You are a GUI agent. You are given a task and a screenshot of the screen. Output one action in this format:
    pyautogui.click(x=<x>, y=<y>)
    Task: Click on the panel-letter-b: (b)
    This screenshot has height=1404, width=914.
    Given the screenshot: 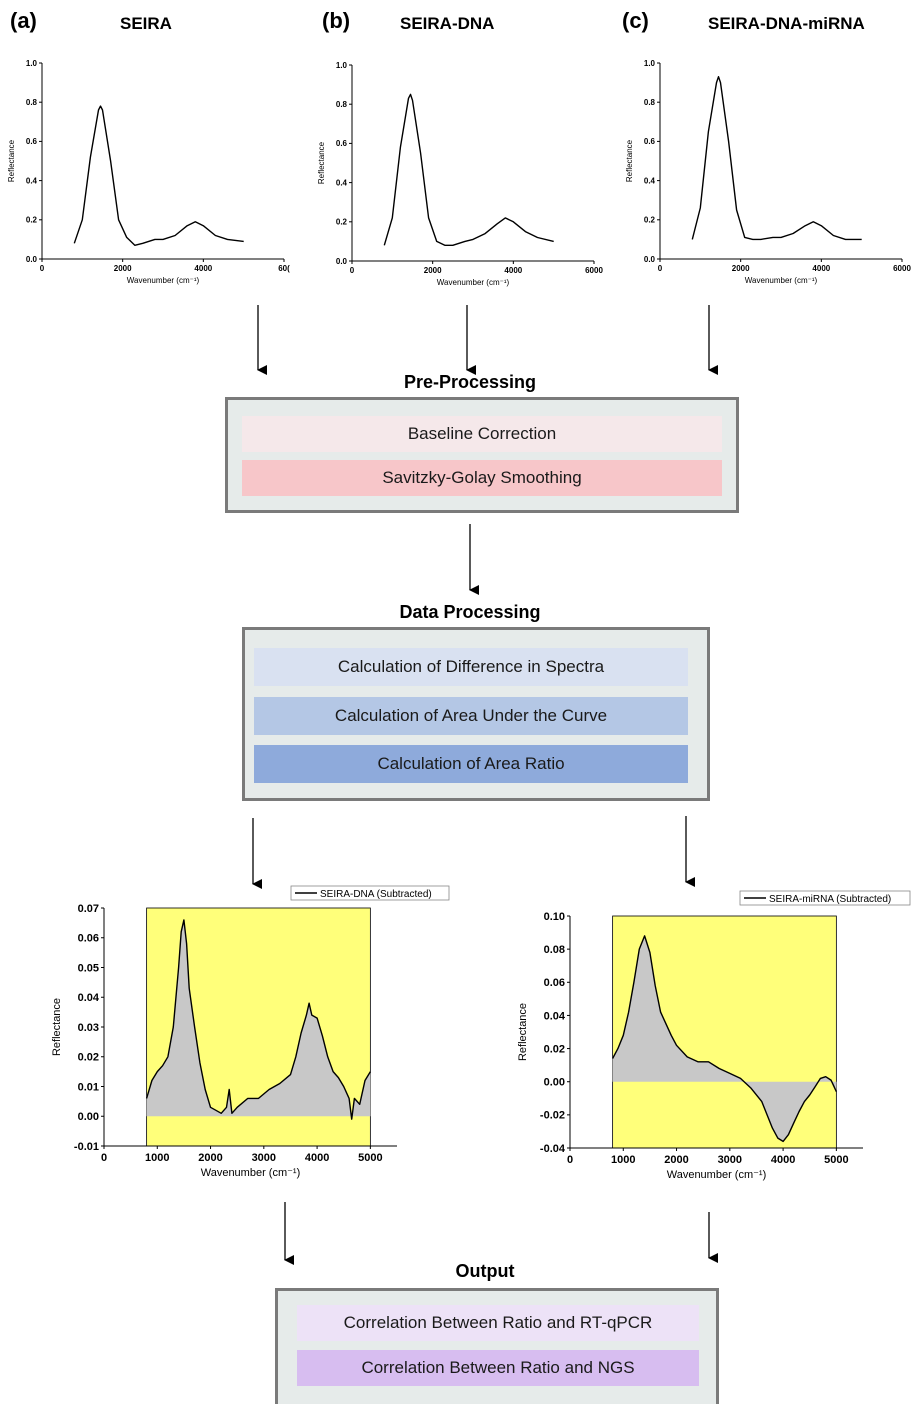 What is the action you would take?
    pyautogui.click(x=336, y=20)
    